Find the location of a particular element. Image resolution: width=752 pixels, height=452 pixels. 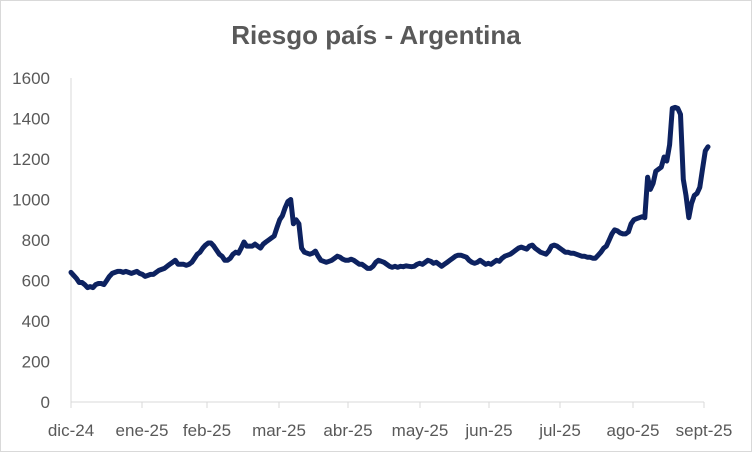

y-tick-label: 200 is located at coordinates (36, 362).